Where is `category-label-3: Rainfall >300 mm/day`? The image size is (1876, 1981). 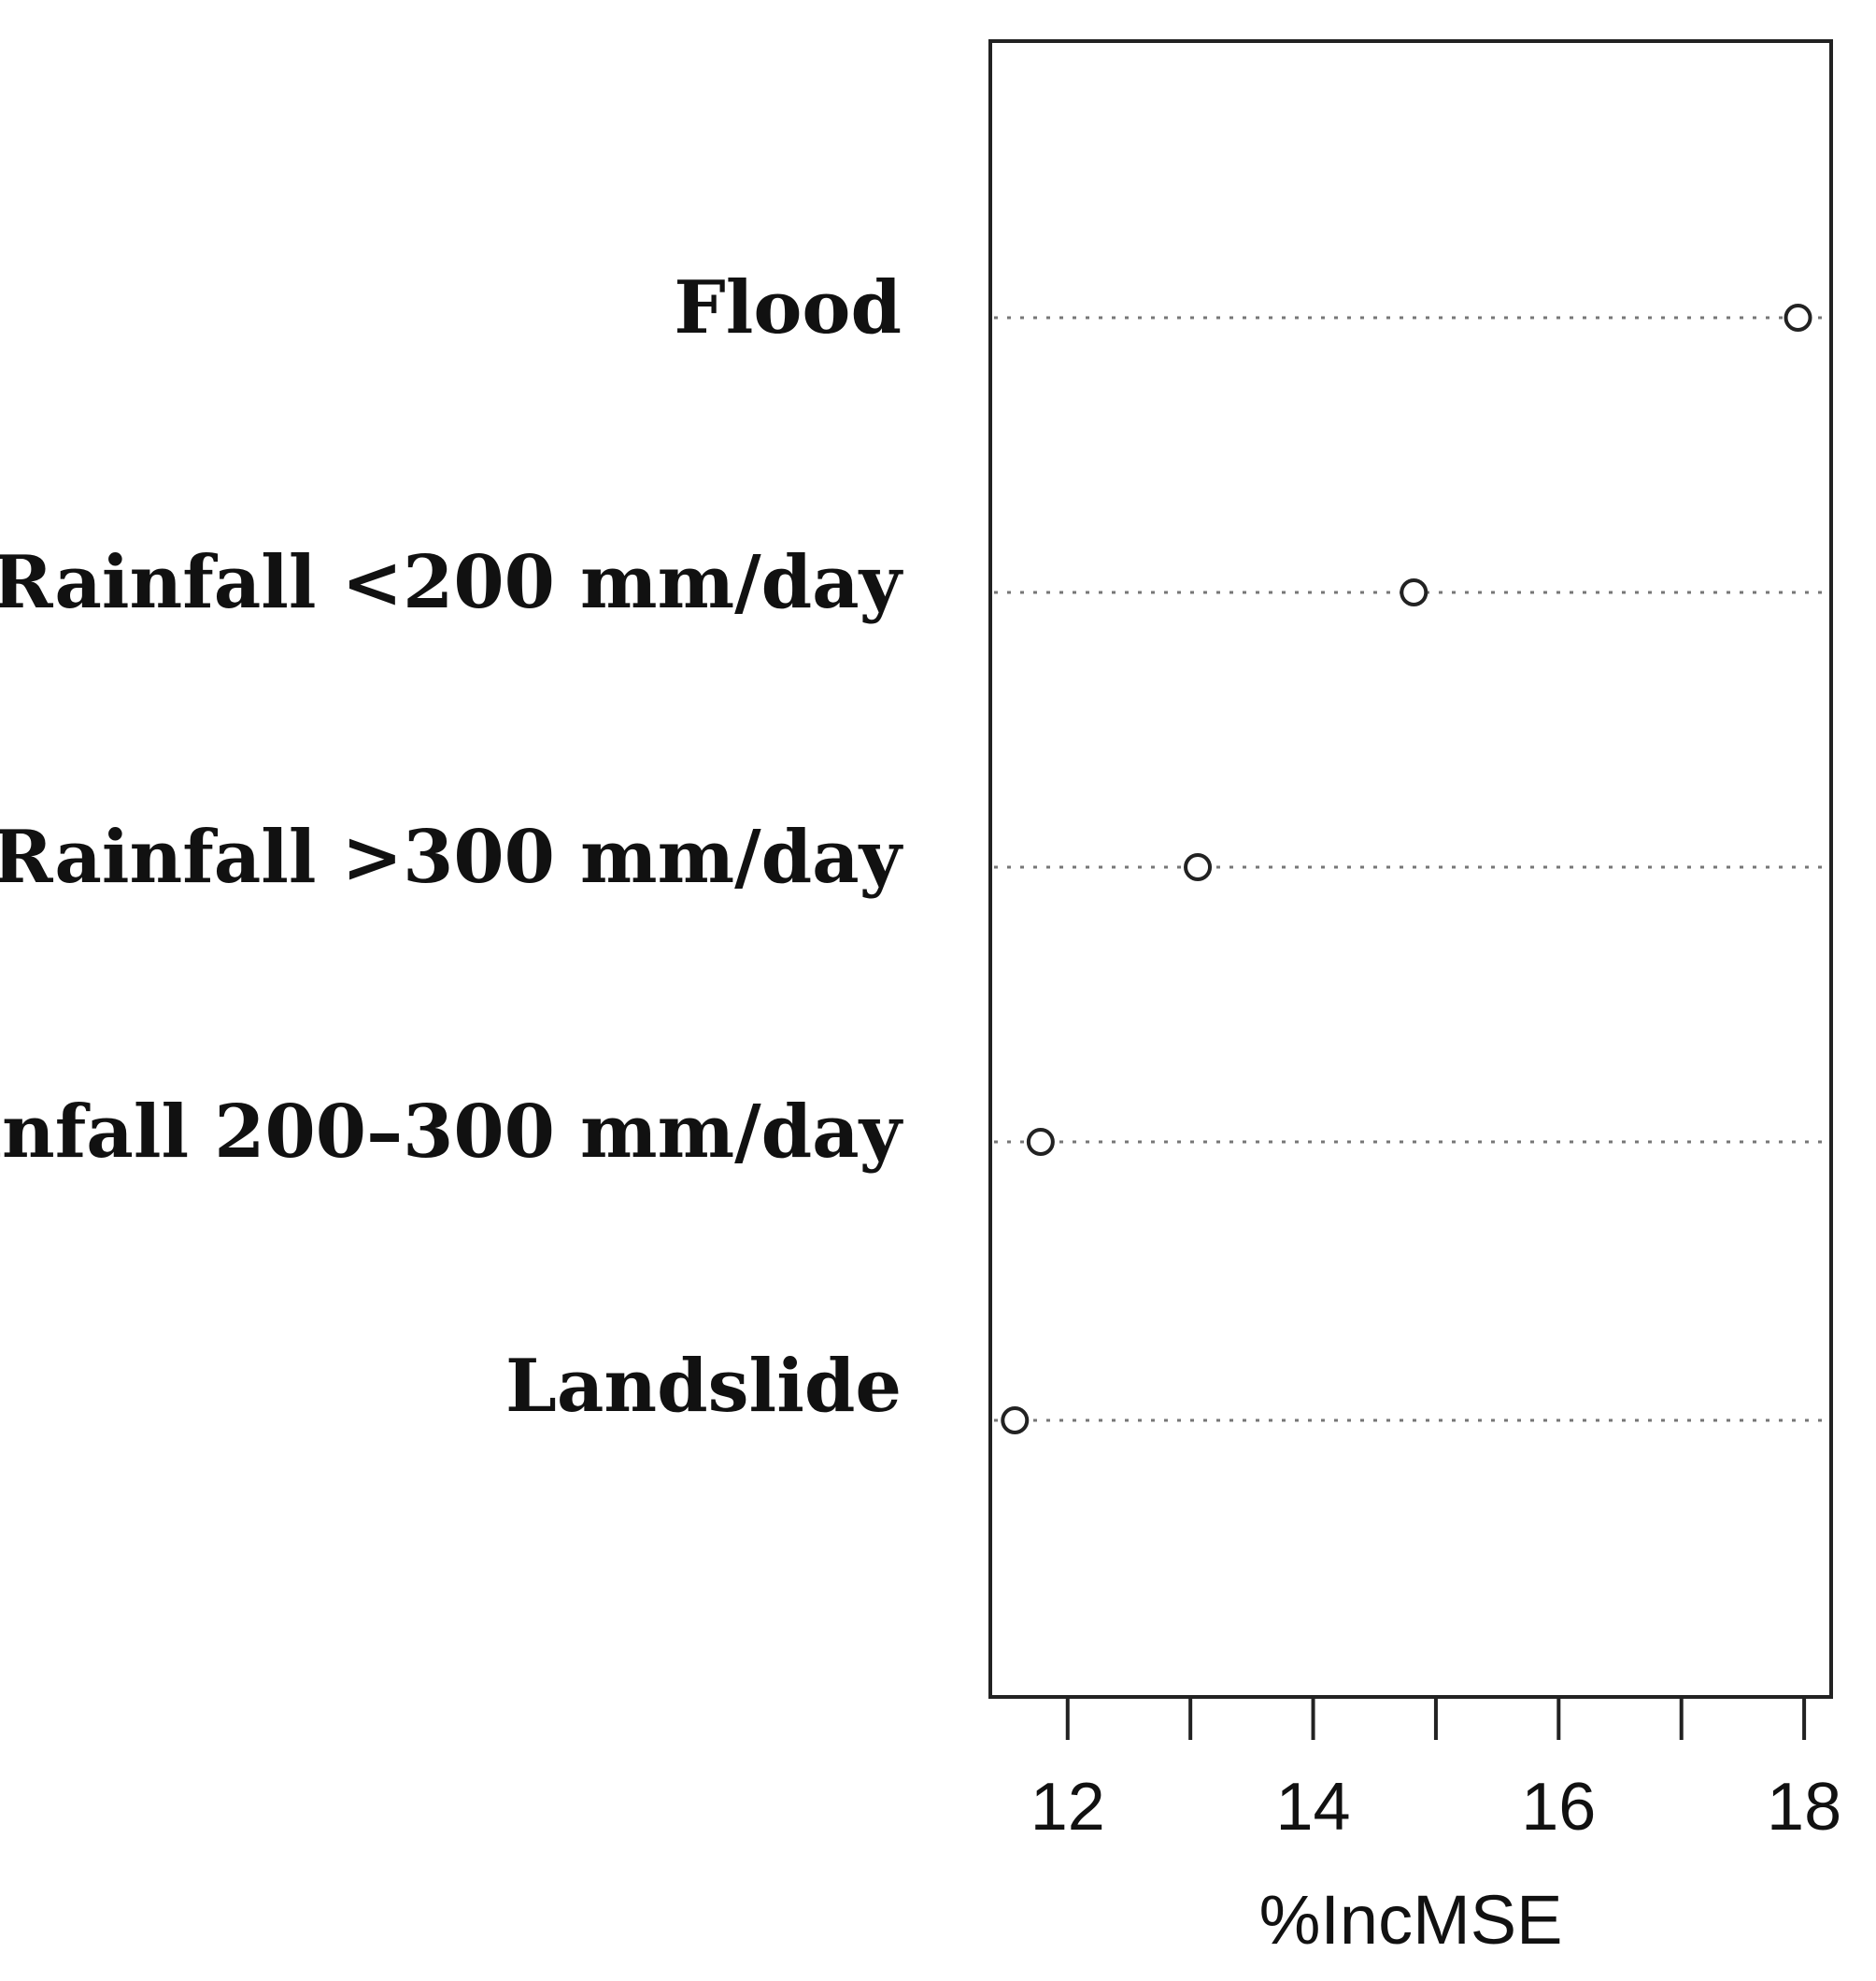
category-label-3: Rainfall >300 mm/day is located at coordinates (452, 857).